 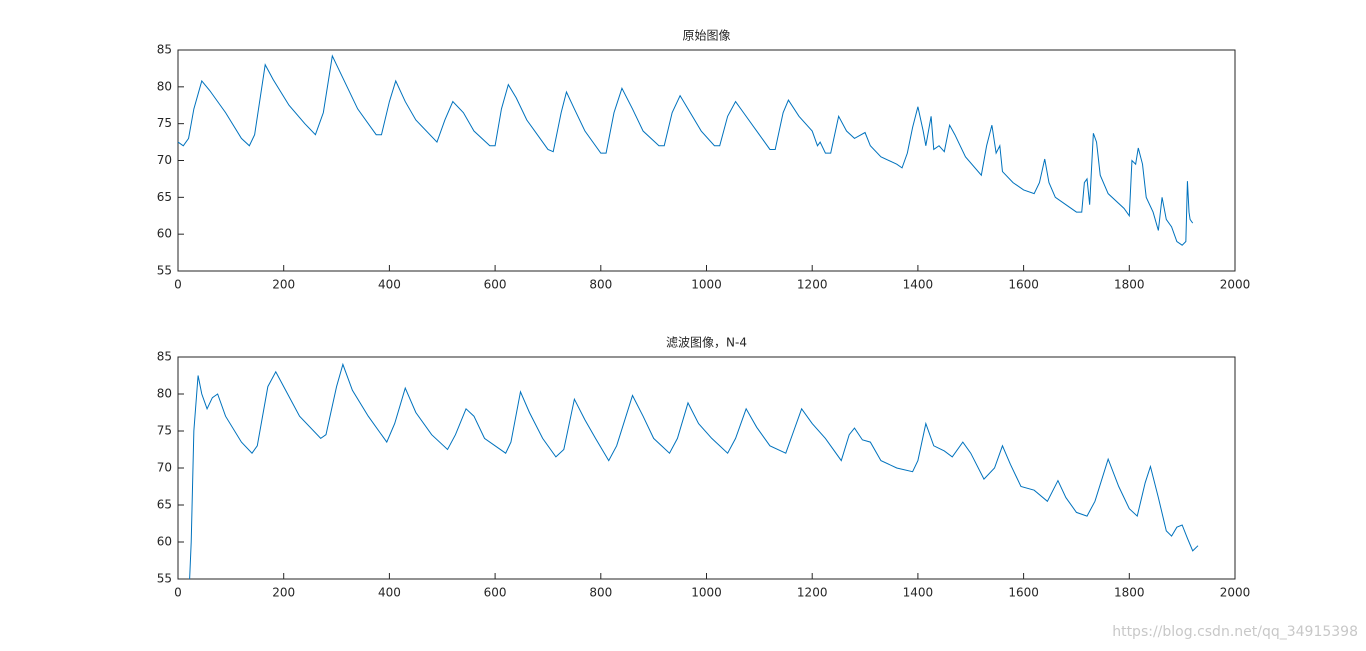 What do you see at coordinates (706, 343) in the screenshot?
I see `chart-title: 滤波图像，N-4` at bounding box center [706, 343].